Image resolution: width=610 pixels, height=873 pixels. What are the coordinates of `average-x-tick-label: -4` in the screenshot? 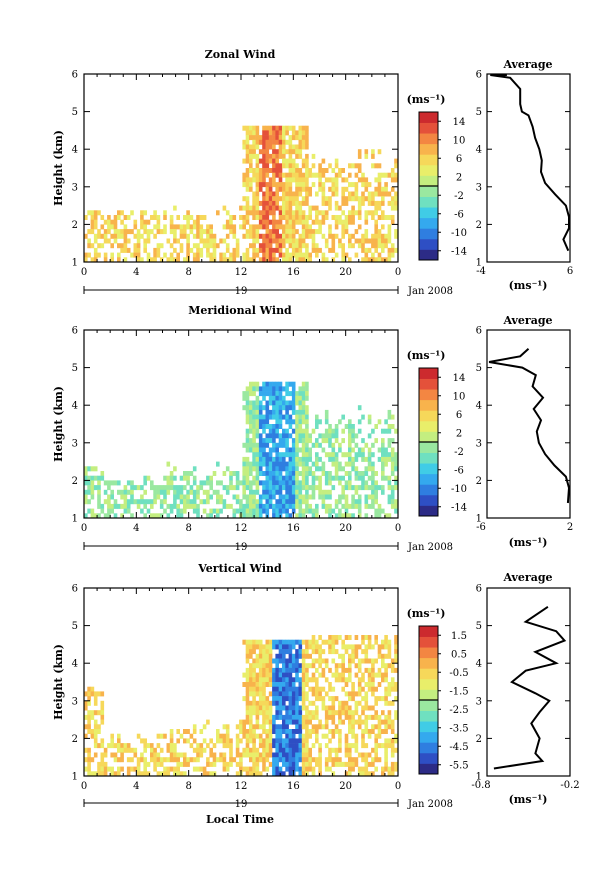 It's located at (481, 271).